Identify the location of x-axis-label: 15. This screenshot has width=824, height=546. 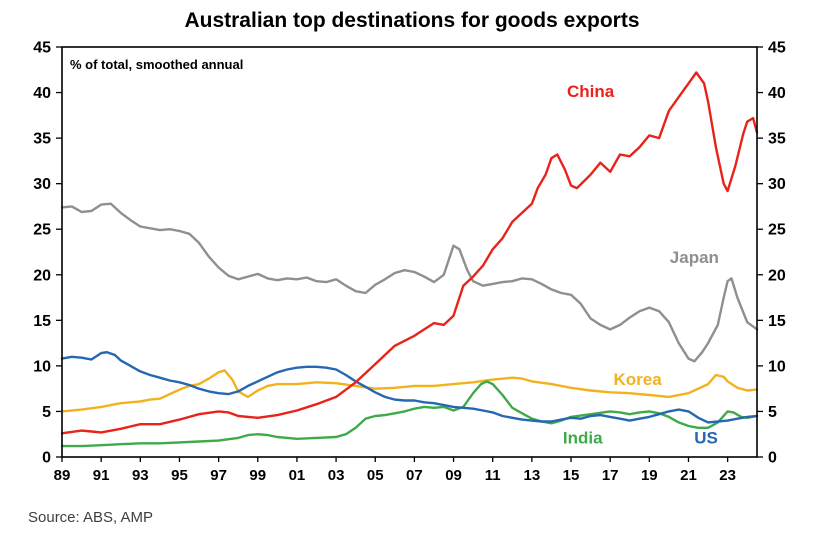
(571, 475).